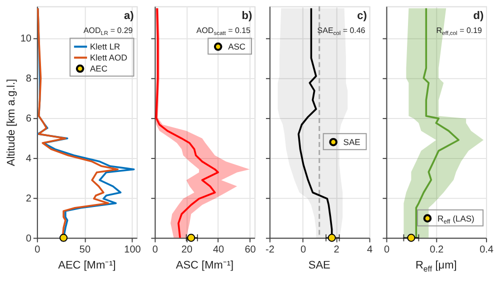 The image size is (500, 286). What do you see at coordinates (26, 39) in the screenshot?
I see `y-tick-label: 10` at bounding box center [26, 39].